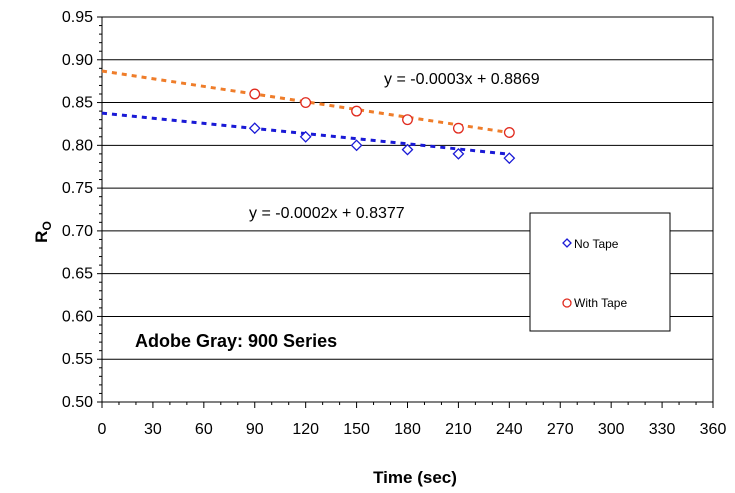 The width and height of the screenshot is (735, 493). What do you see at coordinates (77, 359) in the screenshot?
I see `y-tick-label: 0.55` at bounding box center [77, 359].